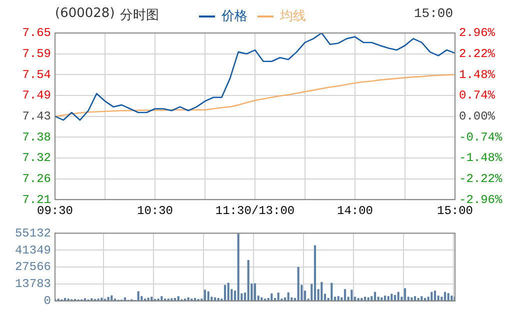 This screenshot has height=330, width=505. I want to click on y2-tick-label: 0.74%, so click(477, 95).